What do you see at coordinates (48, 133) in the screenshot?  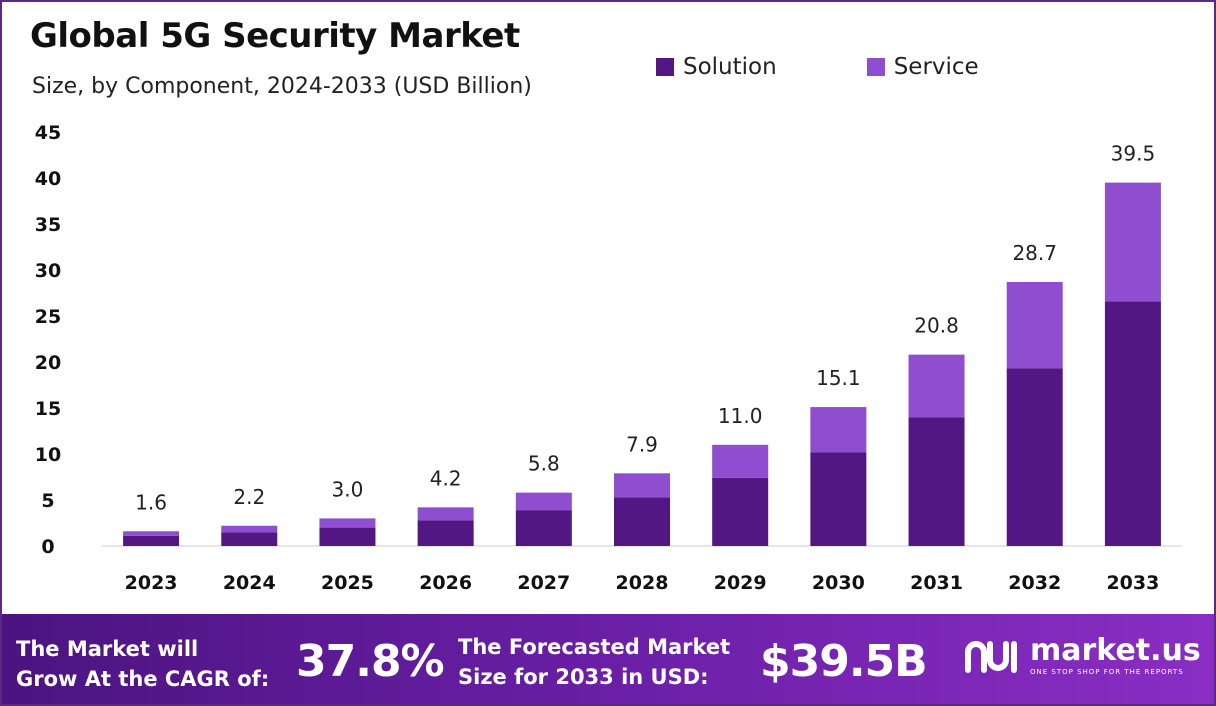 I see `y-tick-label: 45` at bounding box center [48, 133].